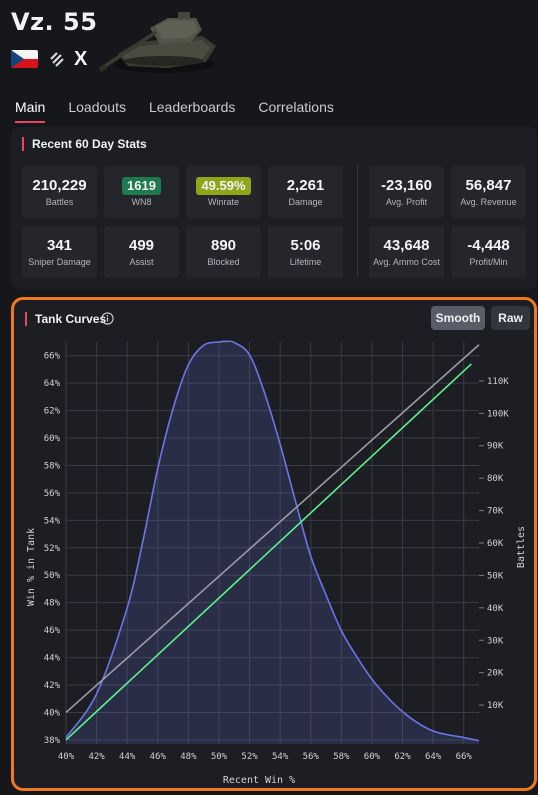 The image size is (538, 795). I want to click on x-tick-label: 60%, so click(372, 757).